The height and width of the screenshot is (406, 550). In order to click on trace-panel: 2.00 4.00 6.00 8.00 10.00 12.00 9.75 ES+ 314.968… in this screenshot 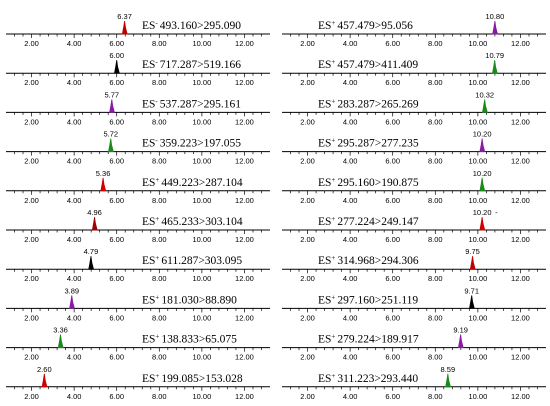, I will do `click(414, 265)`.